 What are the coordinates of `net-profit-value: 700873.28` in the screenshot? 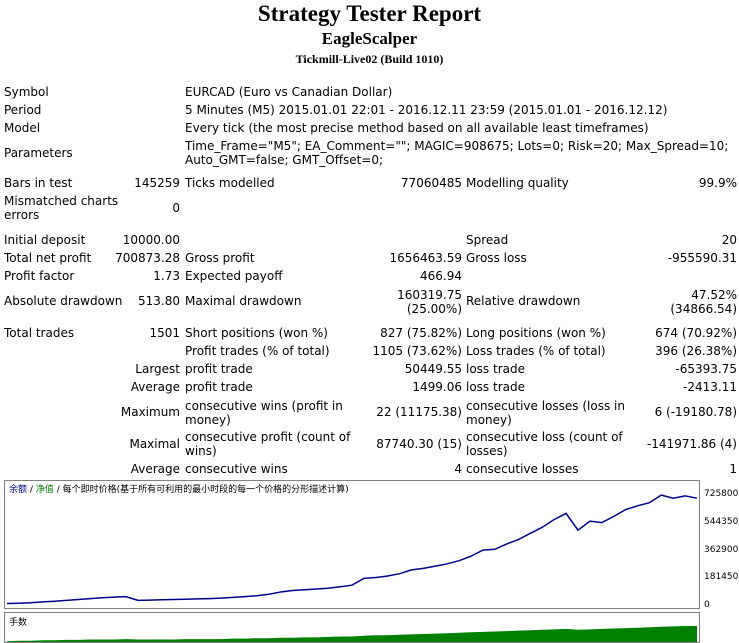 It's located at (147, 258).